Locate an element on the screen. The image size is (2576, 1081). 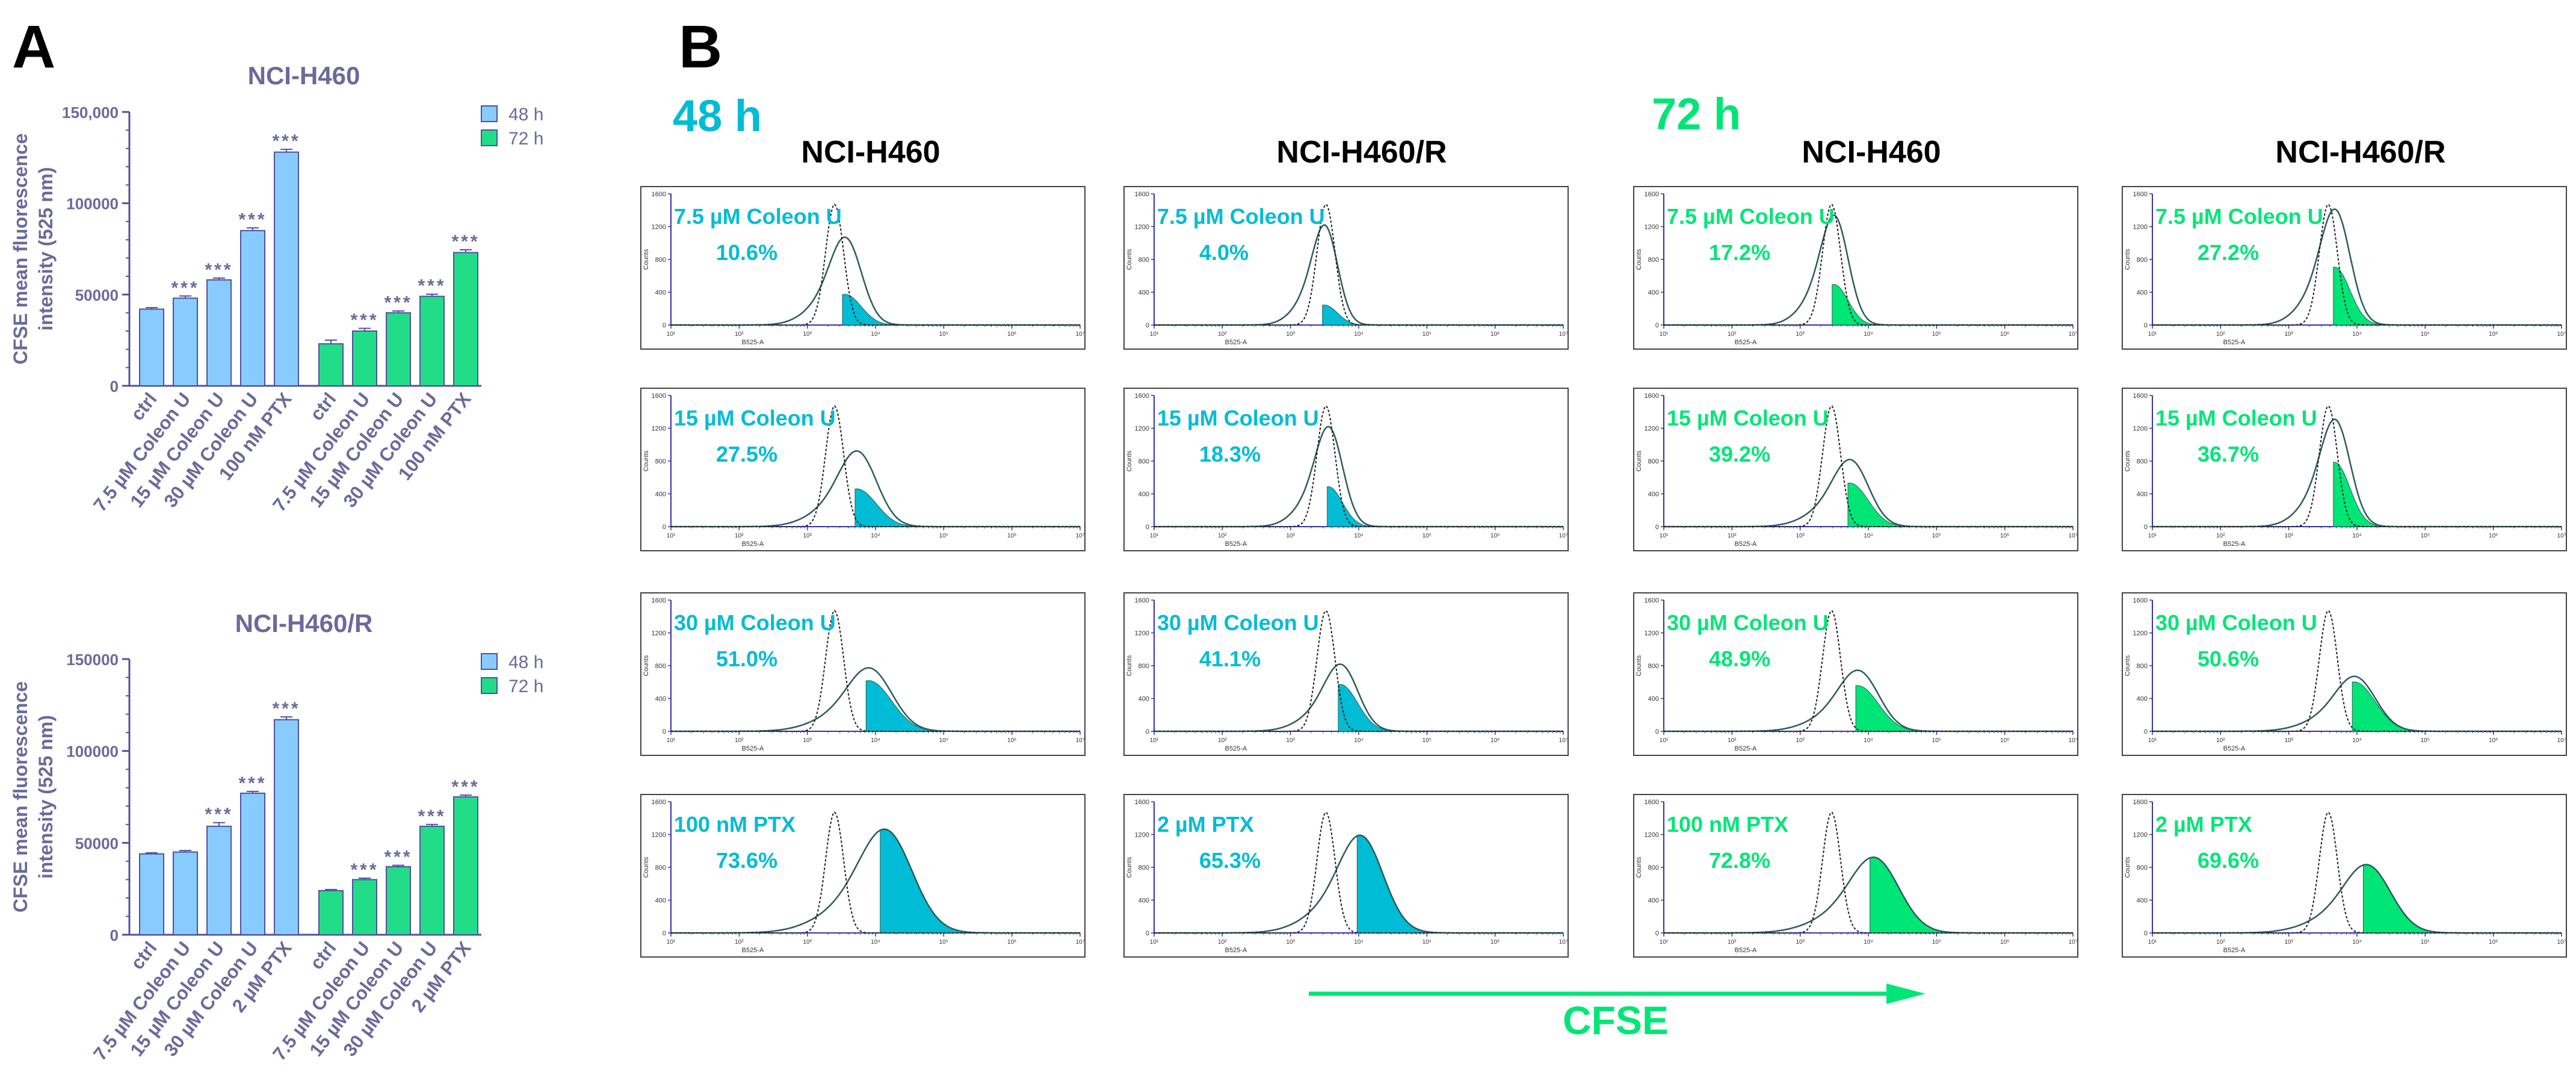
percent-label: 10.6% is located at coordinates (746, 252).